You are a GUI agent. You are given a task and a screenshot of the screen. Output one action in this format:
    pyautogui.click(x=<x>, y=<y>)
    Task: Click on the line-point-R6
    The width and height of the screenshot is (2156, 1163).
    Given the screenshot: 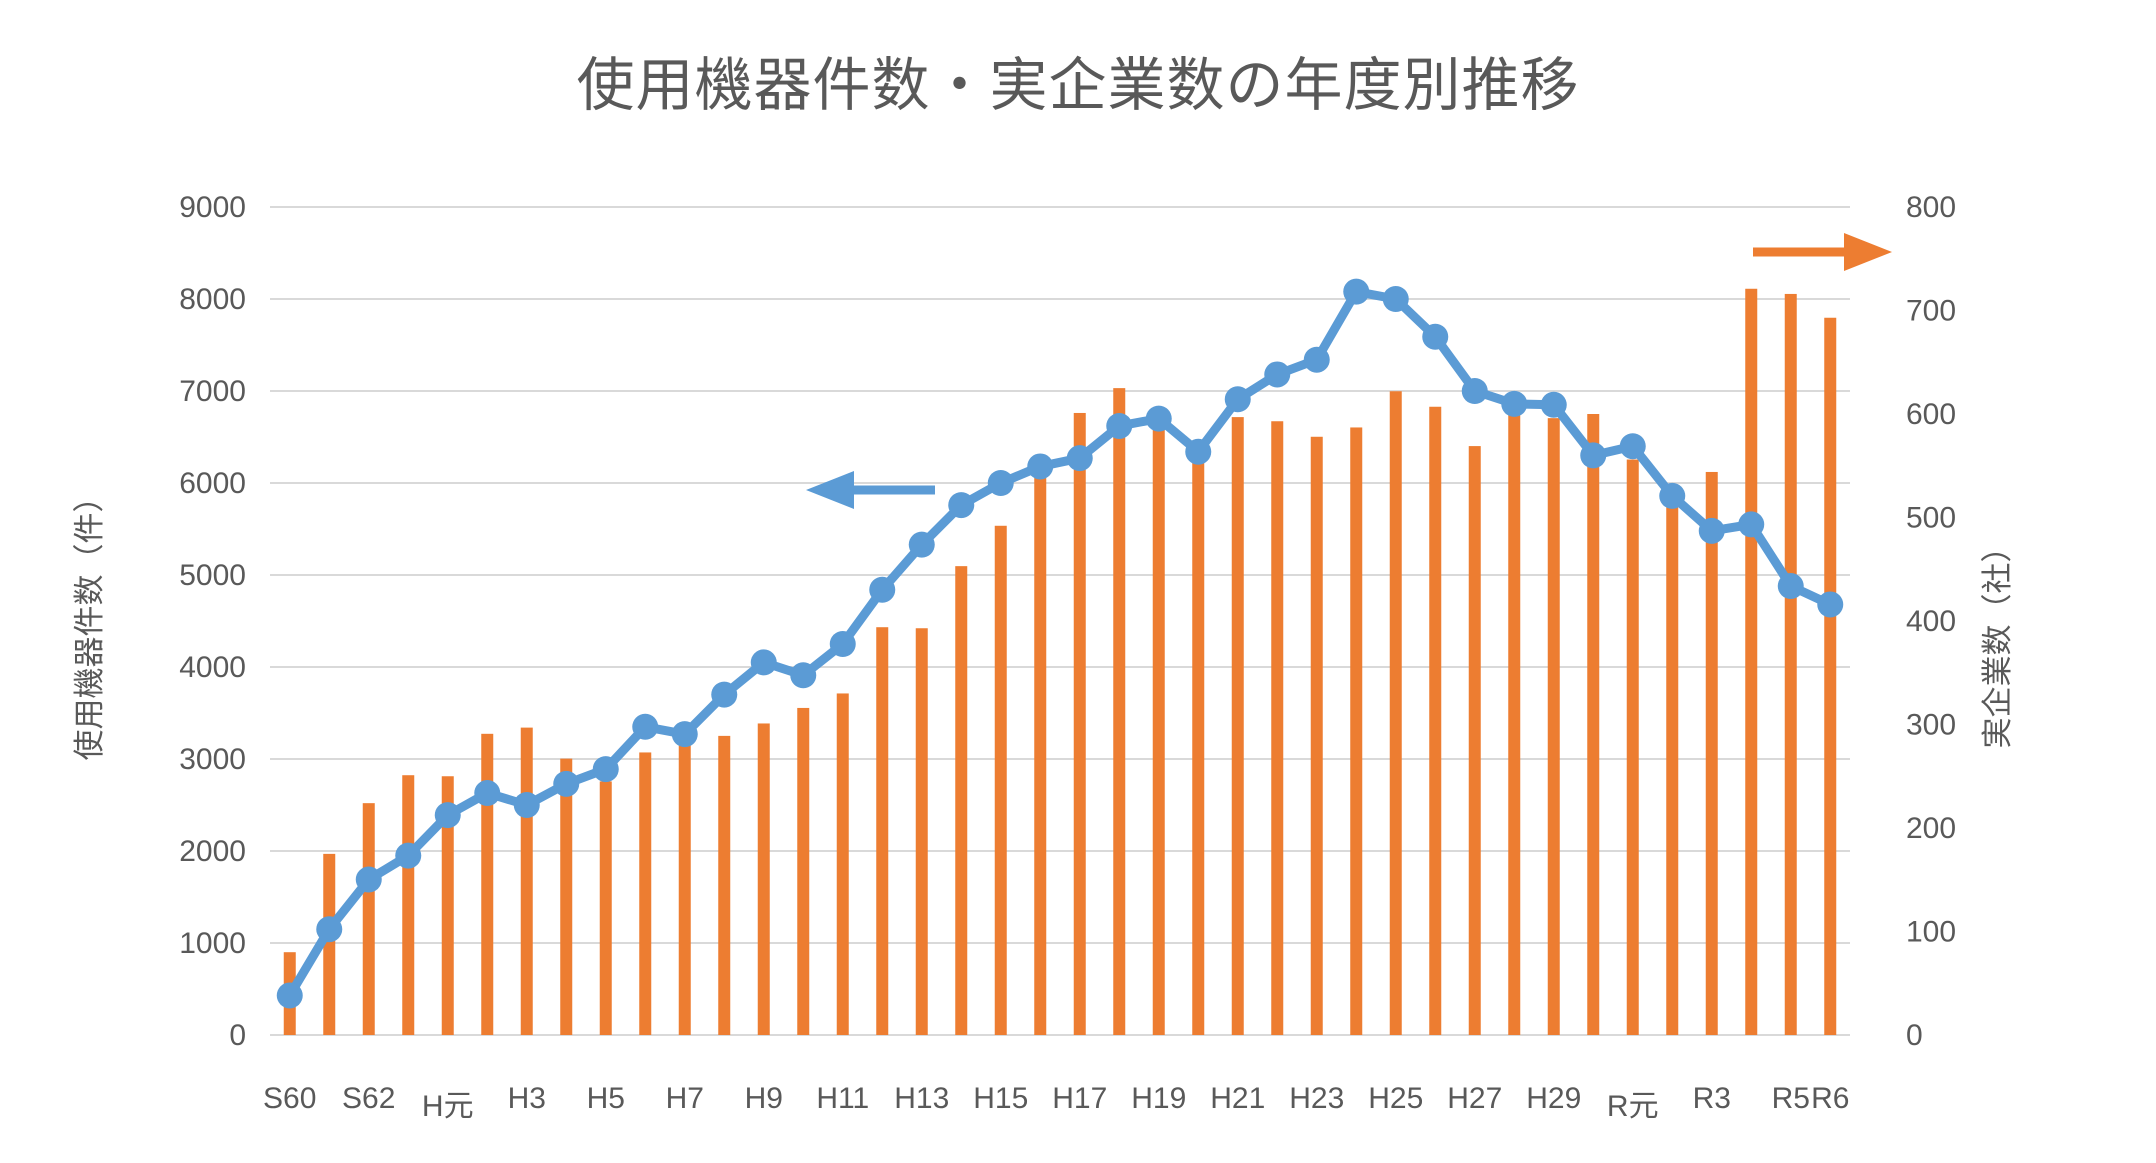 What is the action you would take?
    pyautogui.click(x=1830, y=604)
    